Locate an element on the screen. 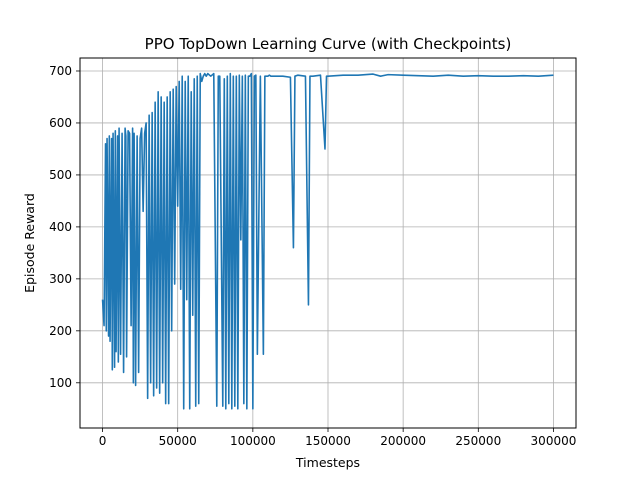  y-axis-label: Episode Reward is located at coordinates (29, 243).